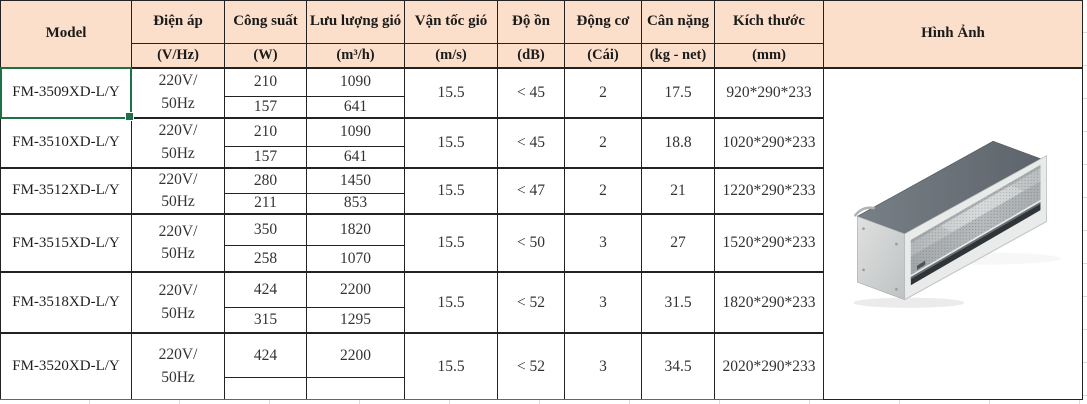 The image size is (1087, 404). Describe the element at coordinates (66, 143) in the screenshot. I see `cell-model: FM-3510XD-L/Y` at that location.